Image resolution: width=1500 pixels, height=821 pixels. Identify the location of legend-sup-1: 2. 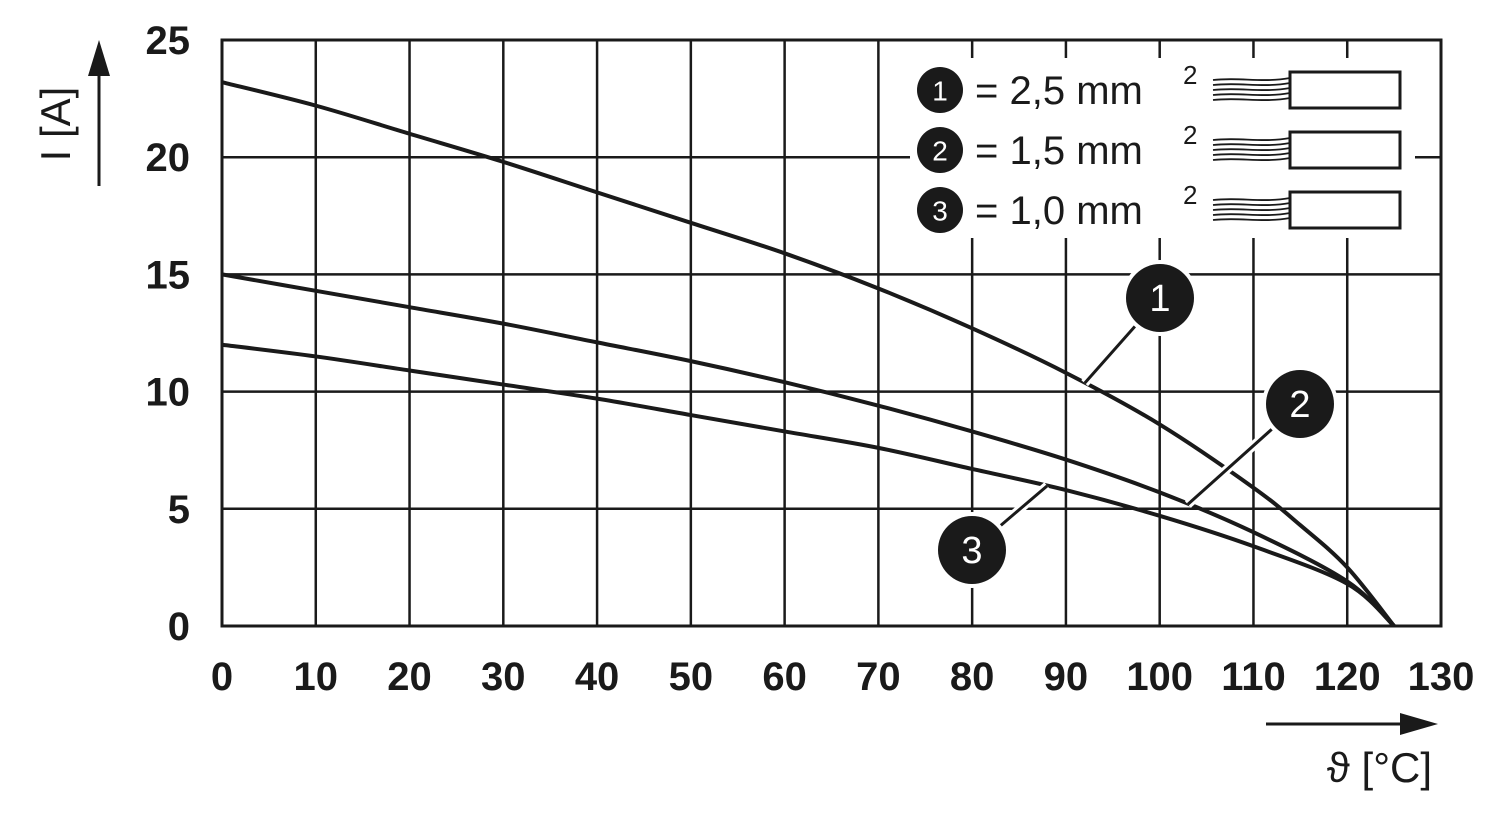
(1190, 75).